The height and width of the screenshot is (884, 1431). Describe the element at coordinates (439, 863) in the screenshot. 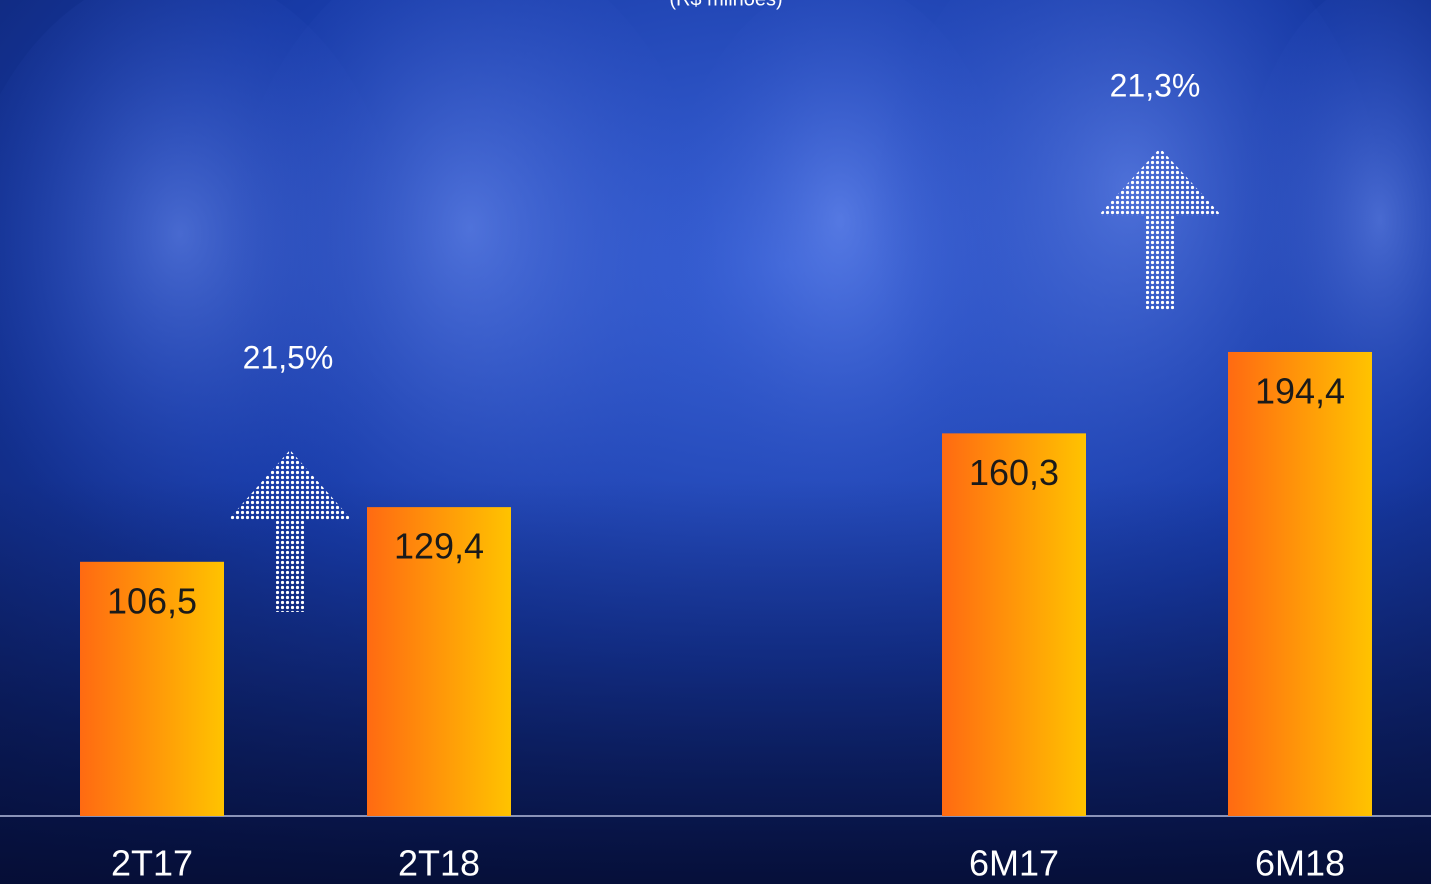

I see `x-tick-label: 2T18` at that location.